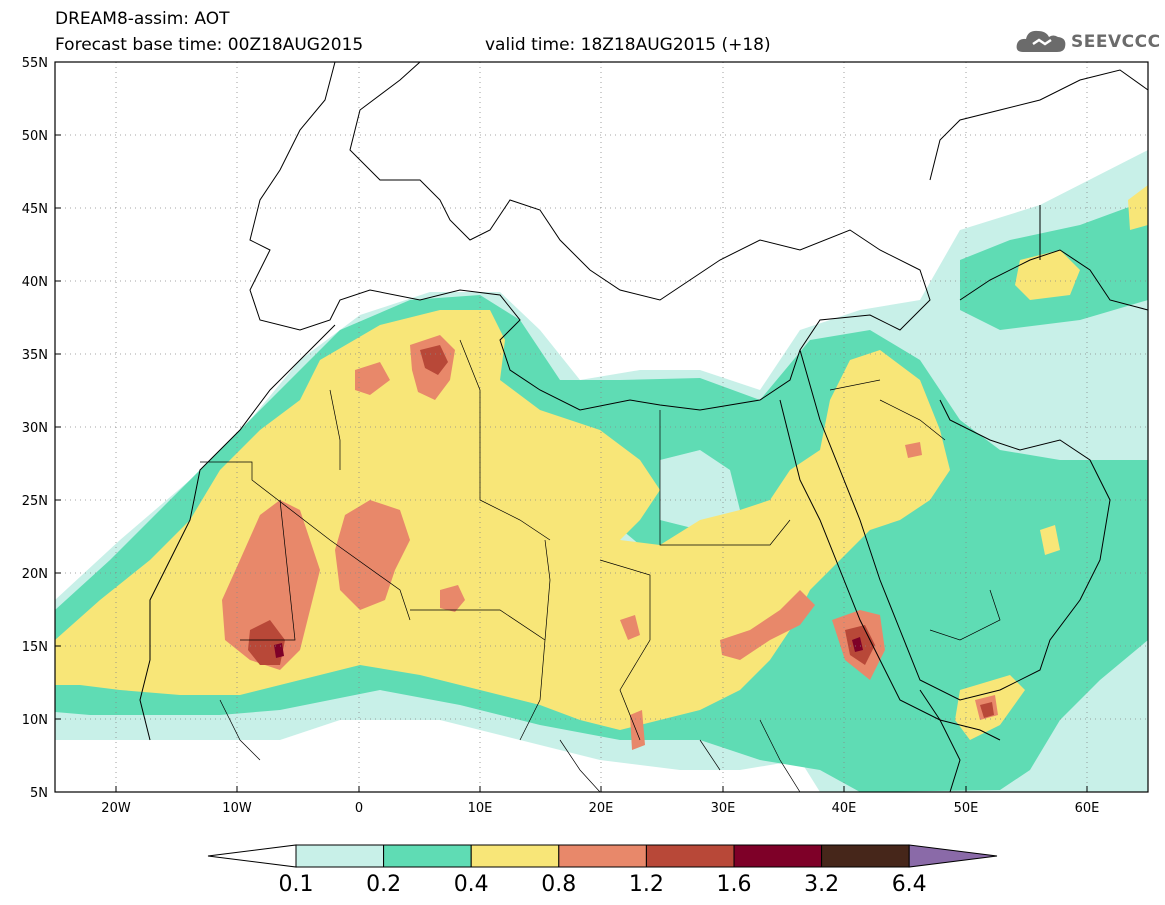 This screenshot has width=1165, height=905. I want to click on lon-label: 10W, so click(237, 808).